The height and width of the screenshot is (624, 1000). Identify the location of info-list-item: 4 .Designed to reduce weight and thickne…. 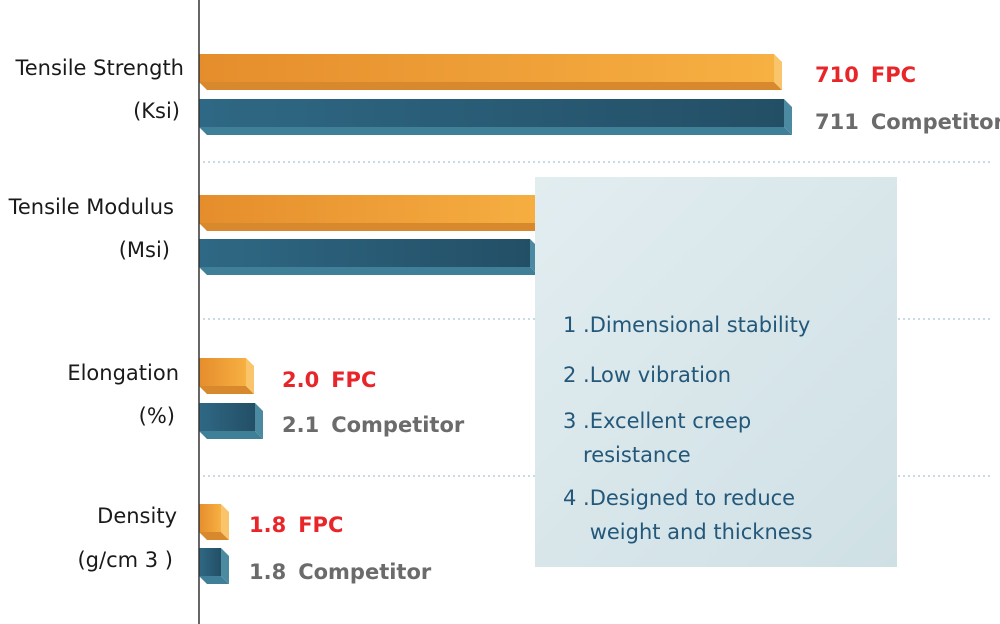
(688, 515).